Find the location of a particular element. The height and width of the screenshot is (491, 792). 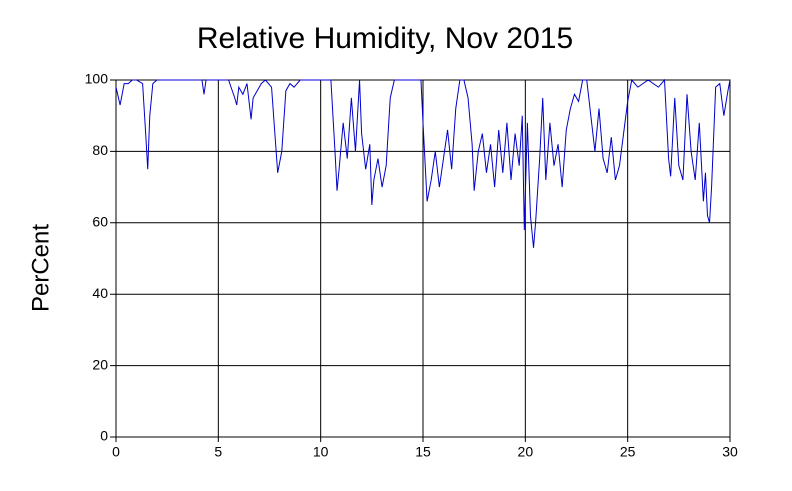

x-tick-label: 0 is located at coordinates (116, 452).